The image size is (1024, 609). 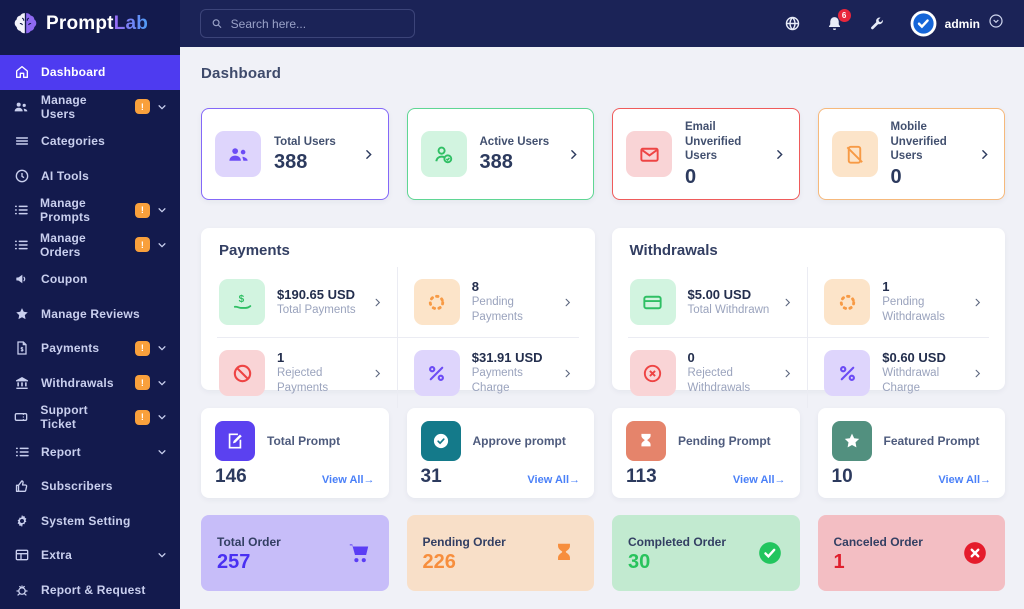 I want to click on order-card-value: 226, so click(x=439, y=561).